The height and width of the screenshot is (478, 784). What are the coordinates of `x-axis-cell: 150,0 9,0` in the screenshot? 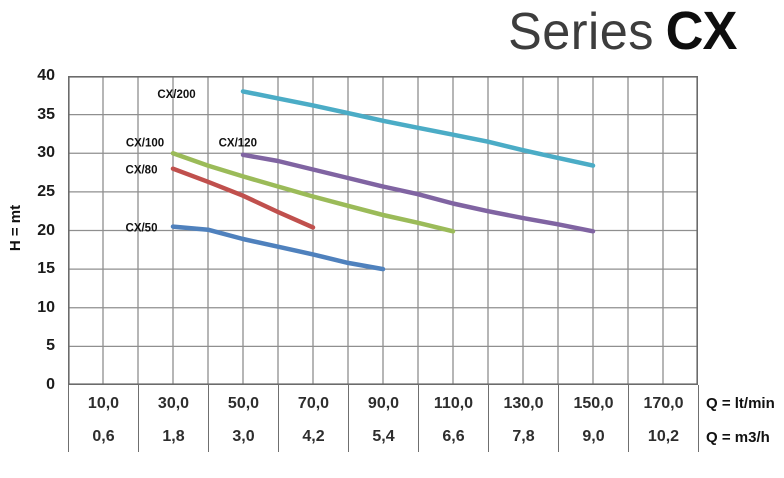 It's located at (593, 418).